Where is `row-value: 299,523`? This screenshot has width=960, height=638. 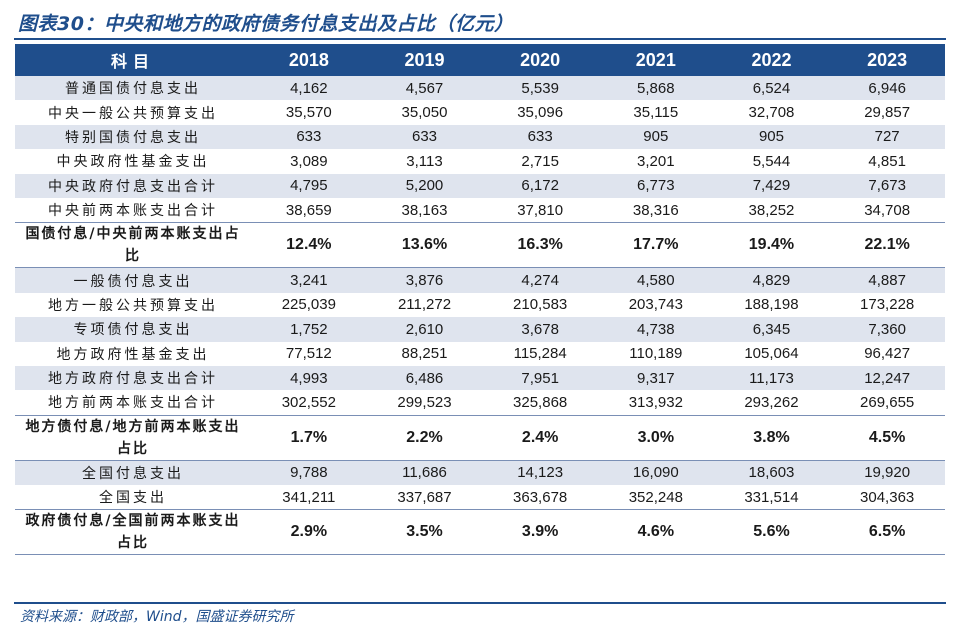 row-value: 299,523 is located at coordinates (424, 402).